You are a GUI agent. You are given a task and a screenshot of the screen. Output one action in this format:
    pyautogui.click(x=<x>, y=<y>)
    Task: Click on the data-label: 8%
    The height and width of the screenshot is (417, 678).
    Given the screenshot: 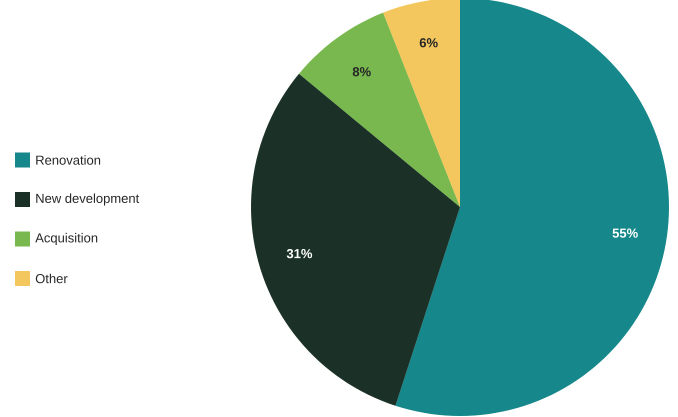 What is the action you would take?
    pyautogui.click(x=361, y=71)
    